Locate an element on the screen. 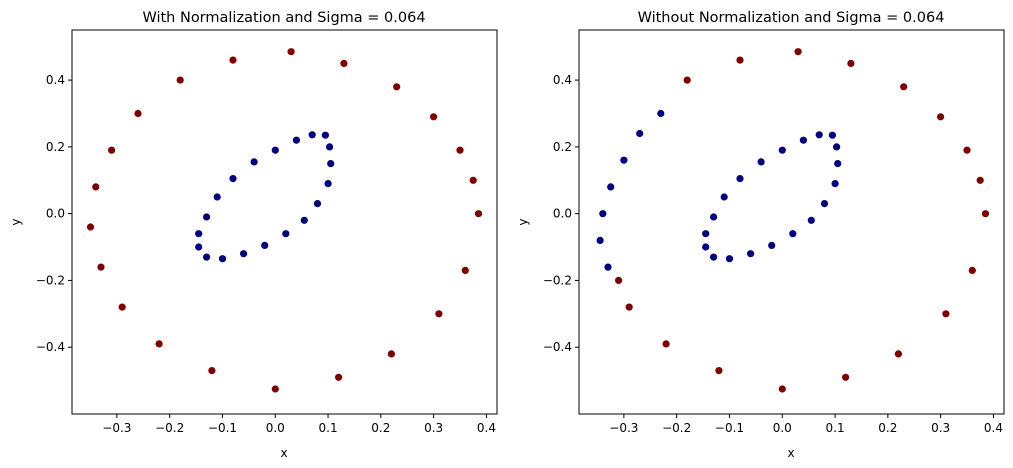 This screenshot has width=1013, height=468. left-x-tick-label-2: −0.1 is located at coordinates (222, 428).